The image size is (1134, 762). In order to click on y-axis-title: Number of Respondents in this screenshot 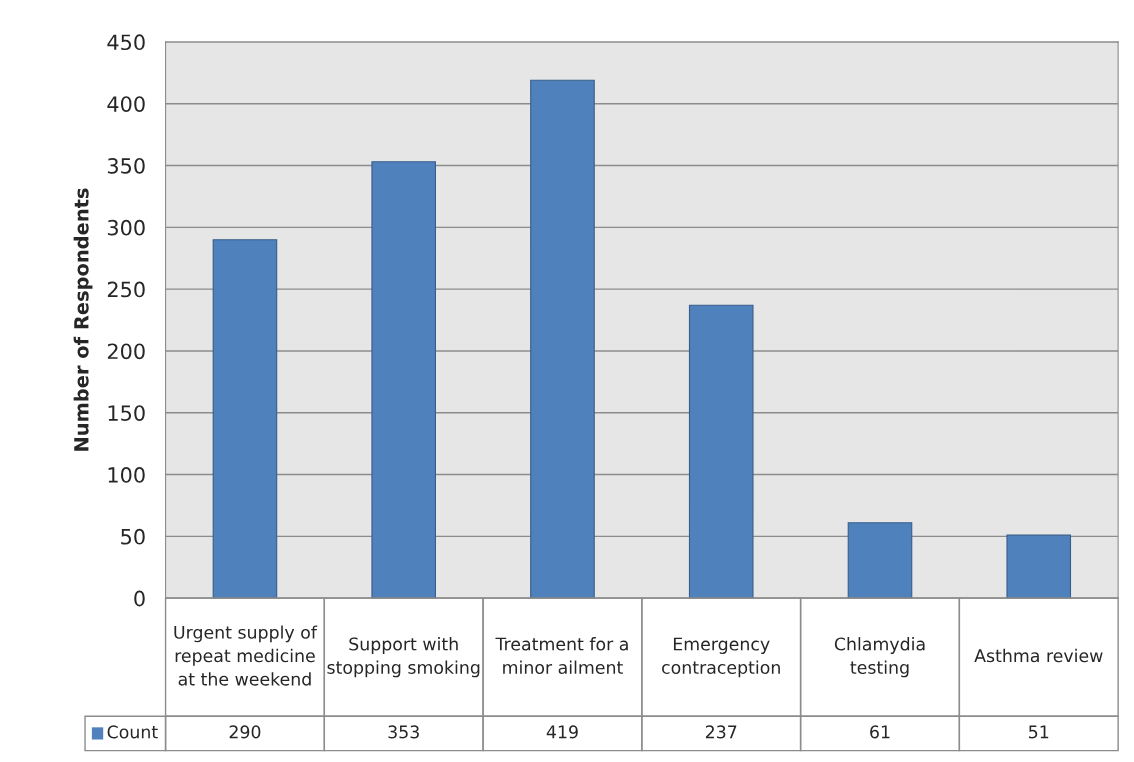, I will do `click(83, 319)`.